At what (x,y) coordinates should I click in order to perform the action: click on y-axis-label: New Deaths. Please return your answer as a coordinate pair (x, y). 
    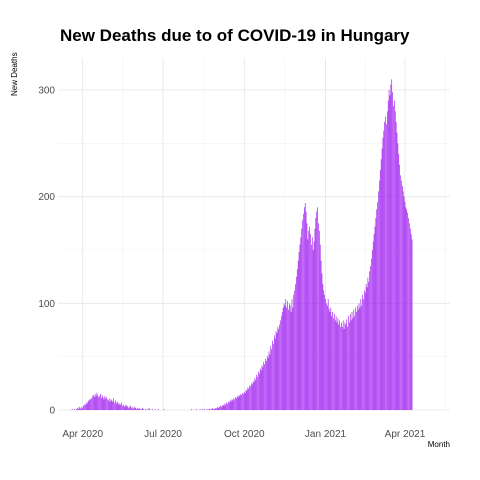
    Looking at the image, I should click on (14, 74).